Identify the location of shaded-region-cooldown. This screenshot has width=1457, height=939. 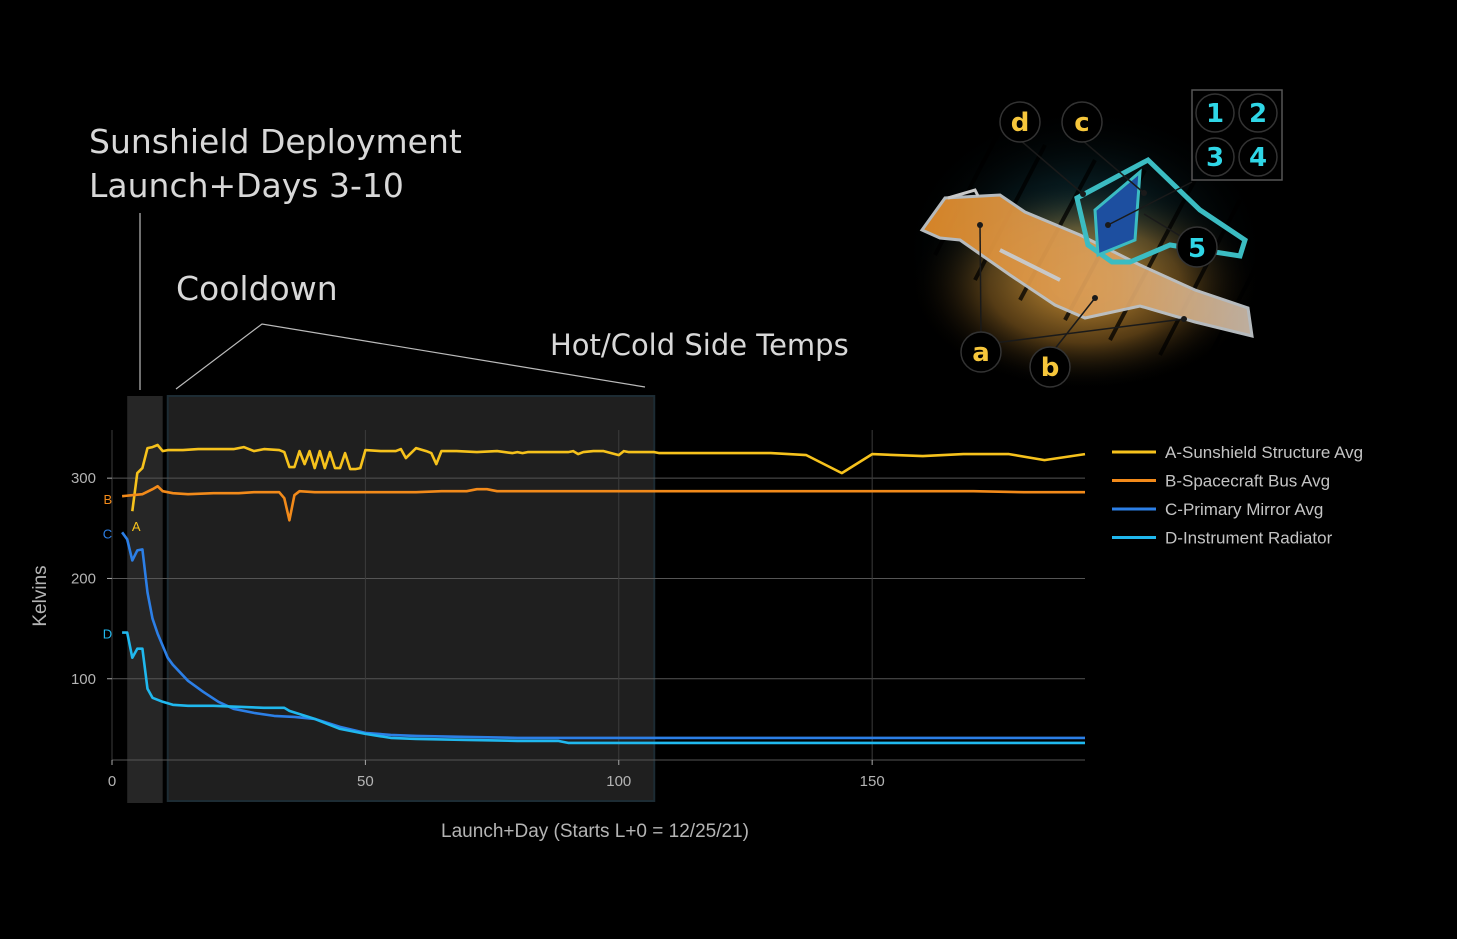
(411, 598).